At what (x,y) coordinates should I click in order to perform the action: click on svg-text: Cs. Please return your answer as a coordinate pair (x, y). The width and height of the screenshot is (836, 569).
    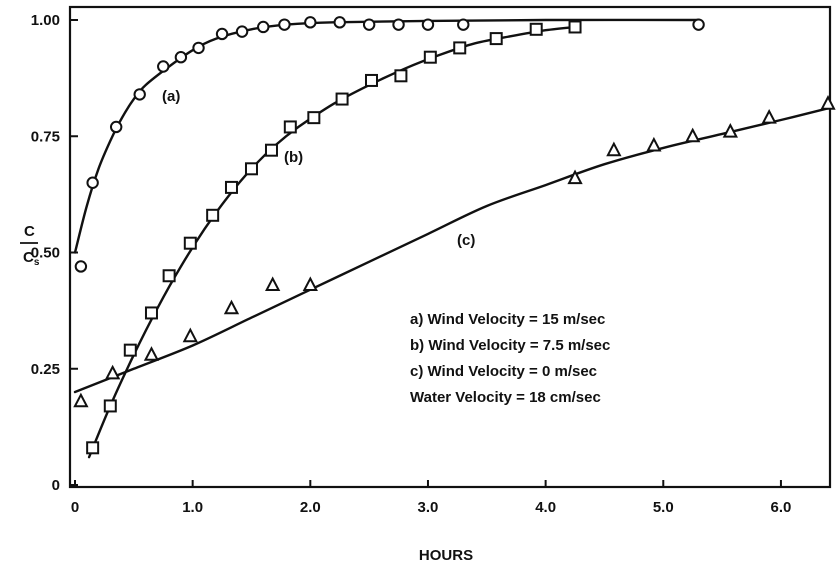
    Looking at the image, I should click on (31, 258).